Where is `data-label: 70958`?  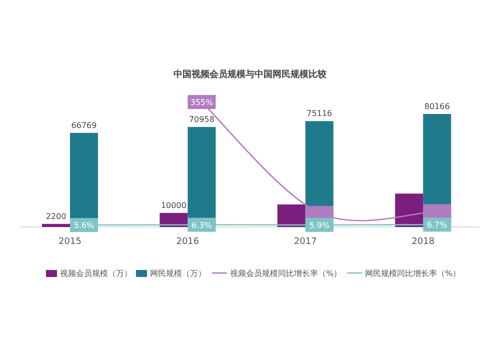 data-label: 70958 is located at coordinates (201, 119).